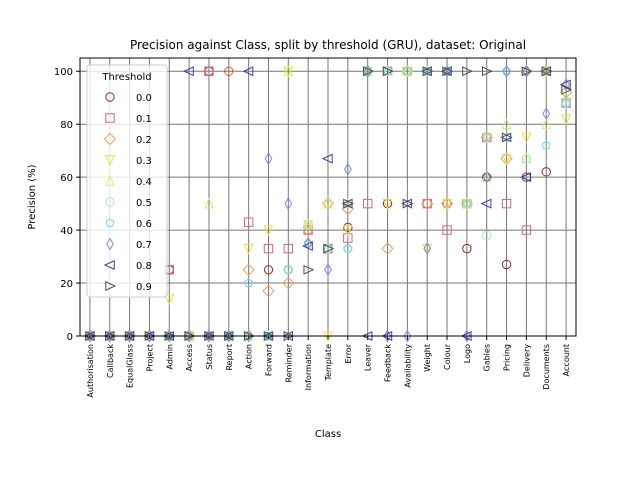  Describe the element at coordinates (144, 266) in the screenshot. I see `legend-label: 0.8` at that location.